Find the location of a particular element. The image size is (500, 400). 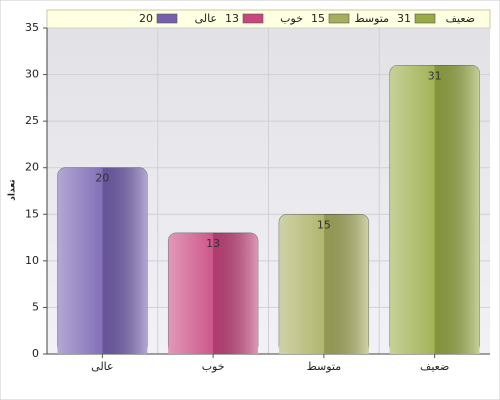

data-label: 20 is located at coordinates (102, 178).